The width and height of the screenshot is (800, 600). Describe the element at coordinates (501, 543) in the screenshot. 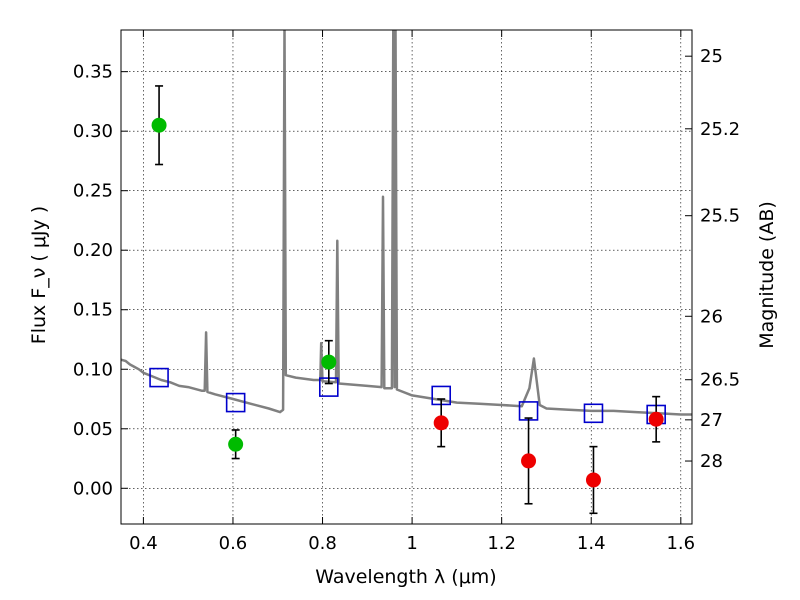

I see `x-tick-label: 1.2` at that location.